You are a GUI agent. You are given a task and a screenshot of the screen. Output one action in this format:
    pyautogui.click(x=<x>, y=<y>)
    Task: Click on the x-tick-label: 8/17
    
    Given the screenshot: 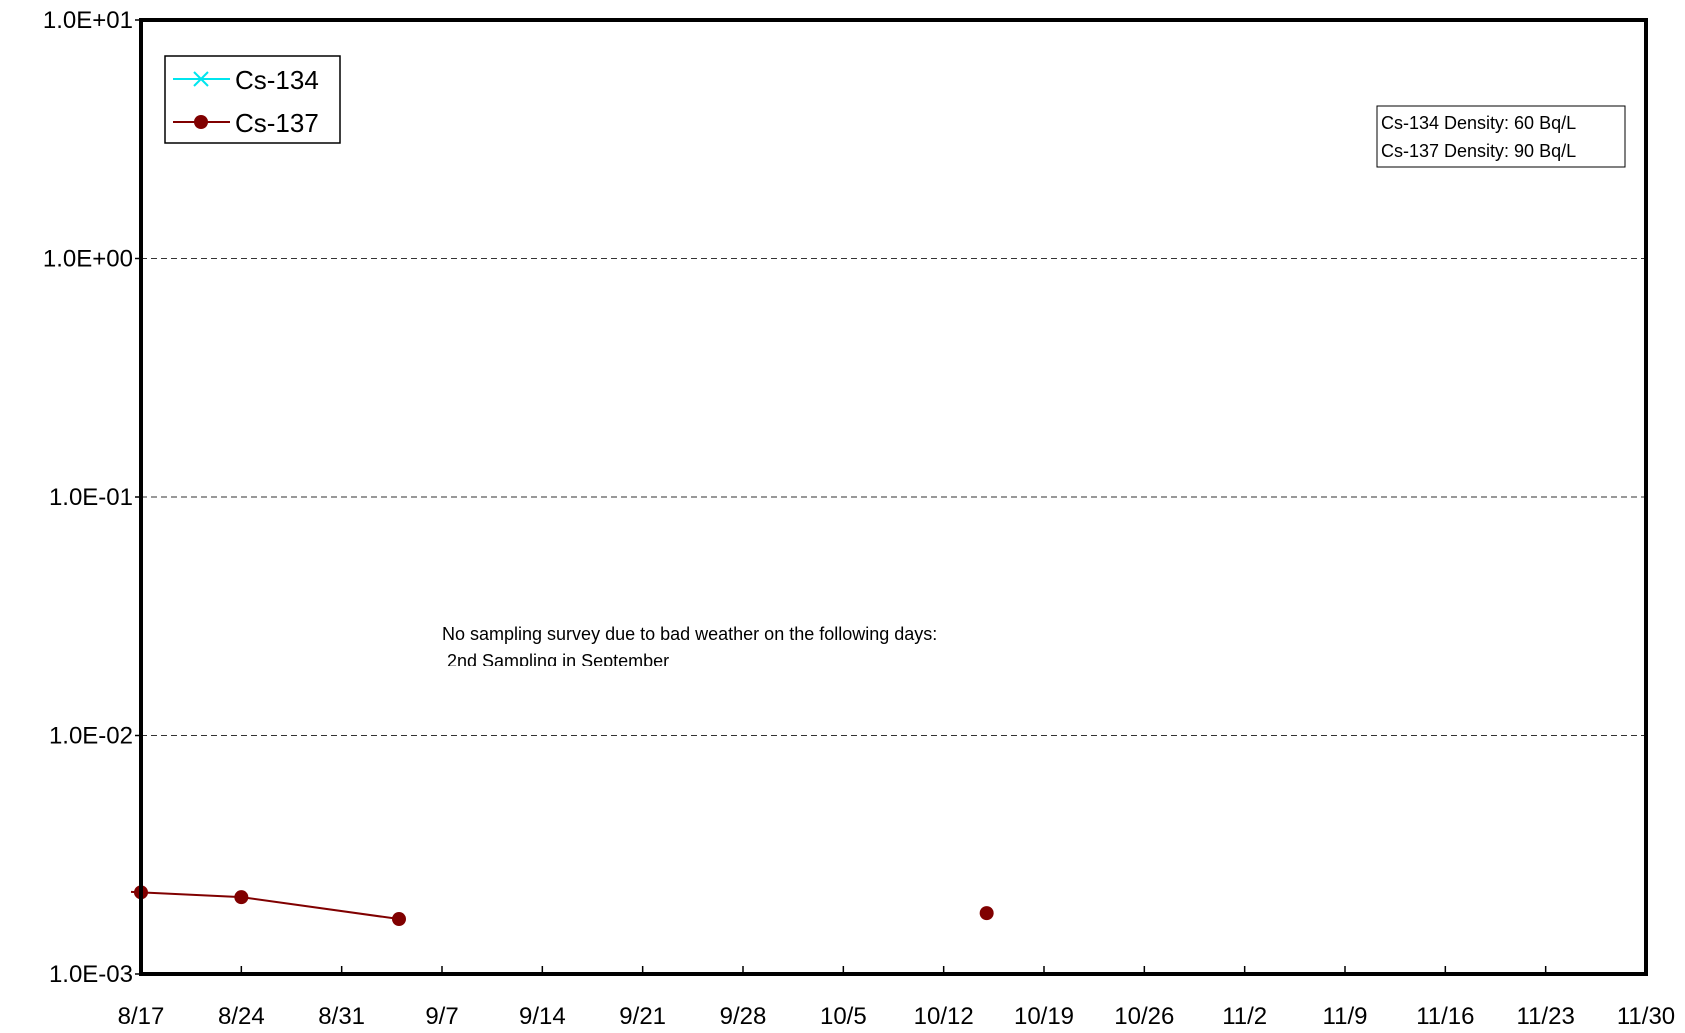 What is the action you would take?
    pyautogui.click(x=141, y=1016)
    